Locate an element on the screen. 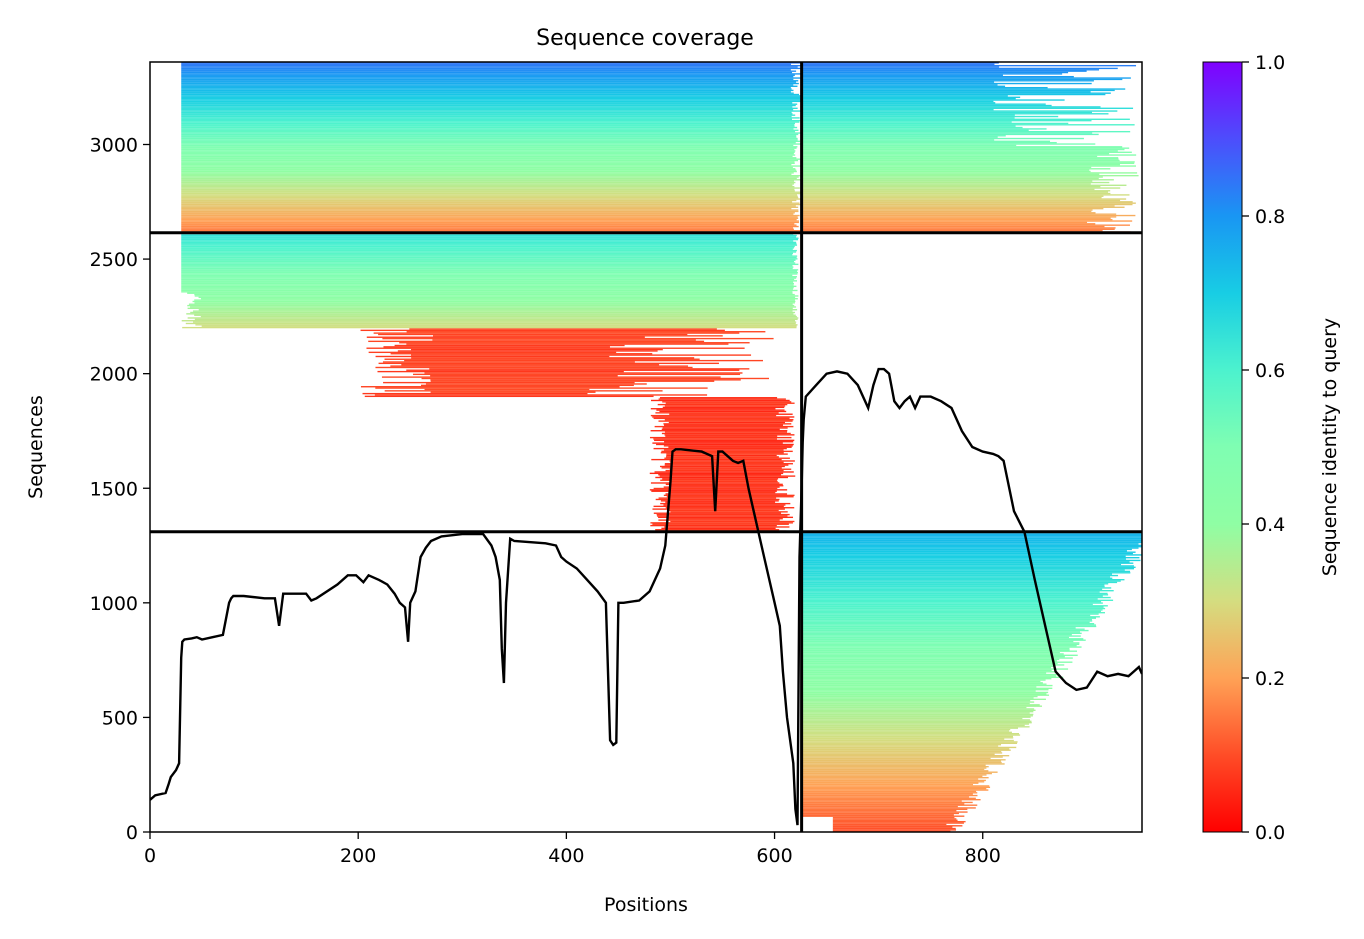 This screenshot has height=939, width=1364. block-chain-B-unpaired is located at coordinates (971, 682).